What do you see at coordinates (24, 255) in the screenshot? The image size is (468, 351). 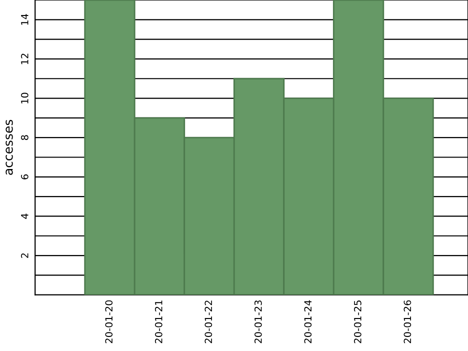 I see `y-tick-label: 2` at bounding box center [24, 255].